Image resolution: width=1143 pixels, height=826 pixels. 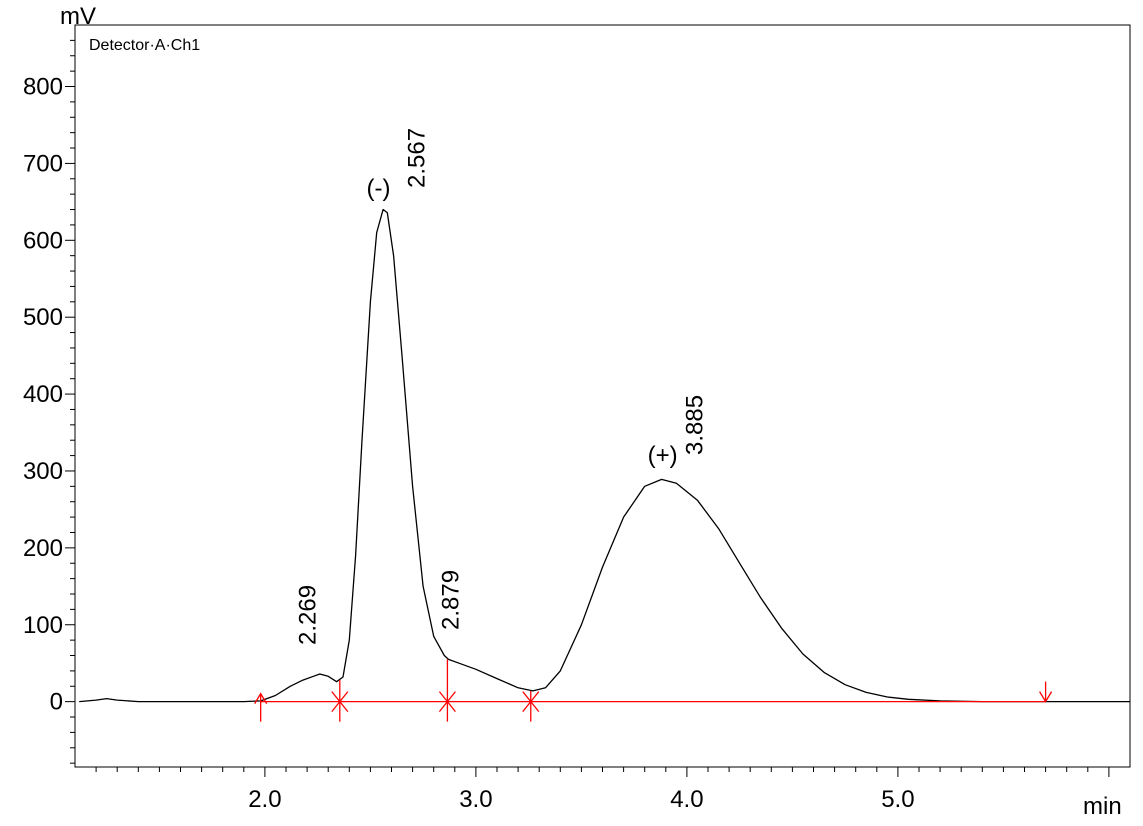 I want to click on x-tick-label: 2.0, so click(x=264, y=799).